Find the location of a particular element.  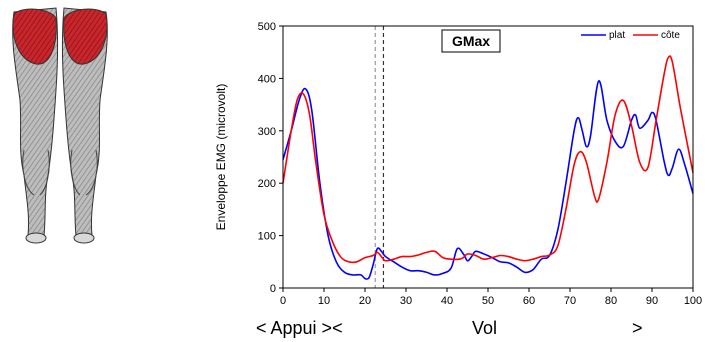

x-tick-label: 70 is located at coordinates (570, 301).